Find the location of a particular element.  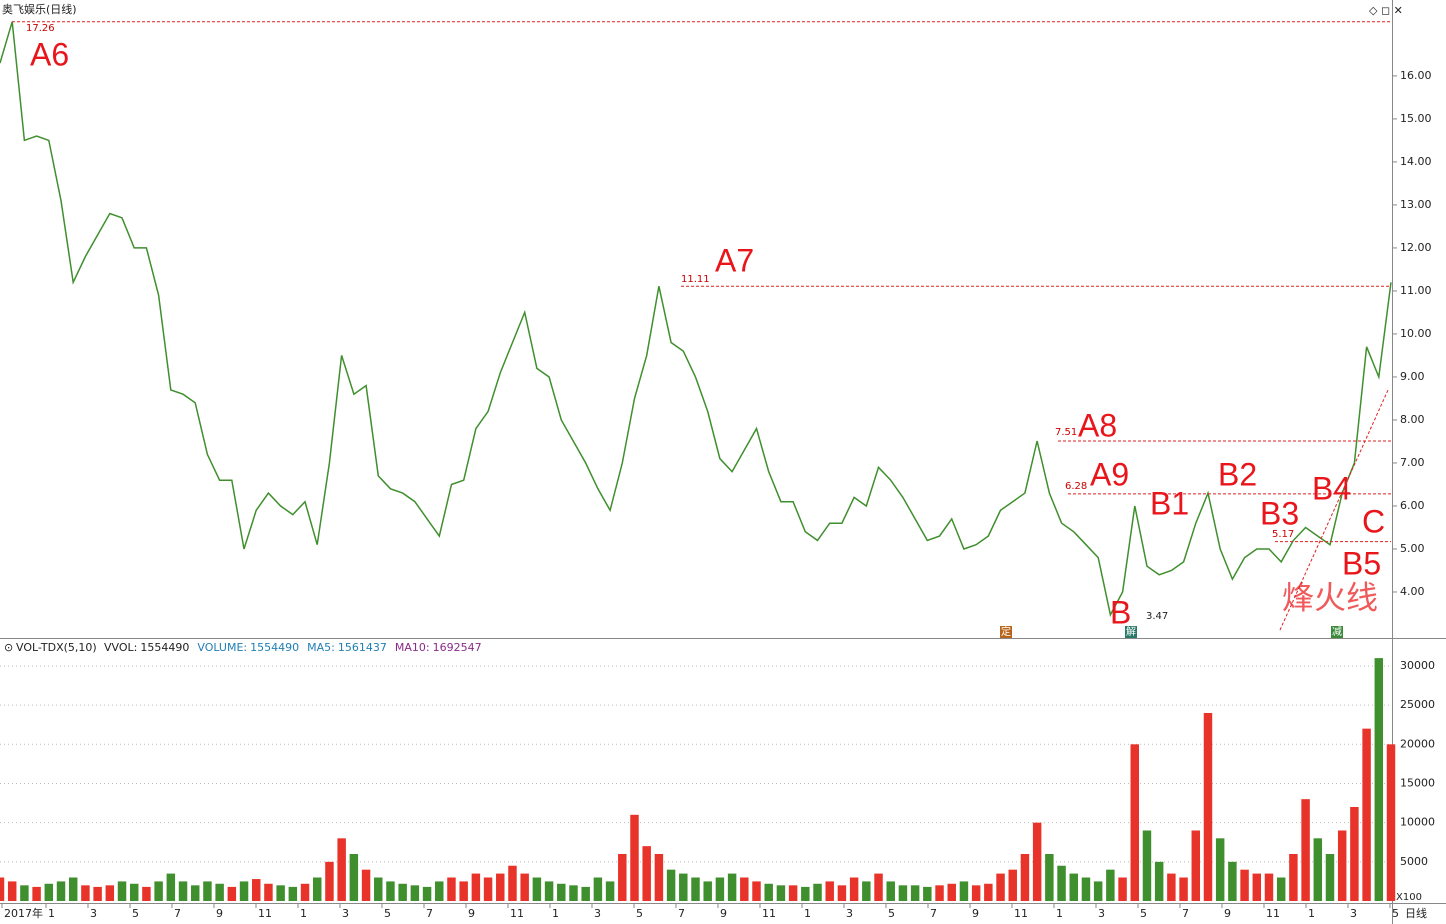

low-label: 3.47 is located at coordinates (1157, 616).